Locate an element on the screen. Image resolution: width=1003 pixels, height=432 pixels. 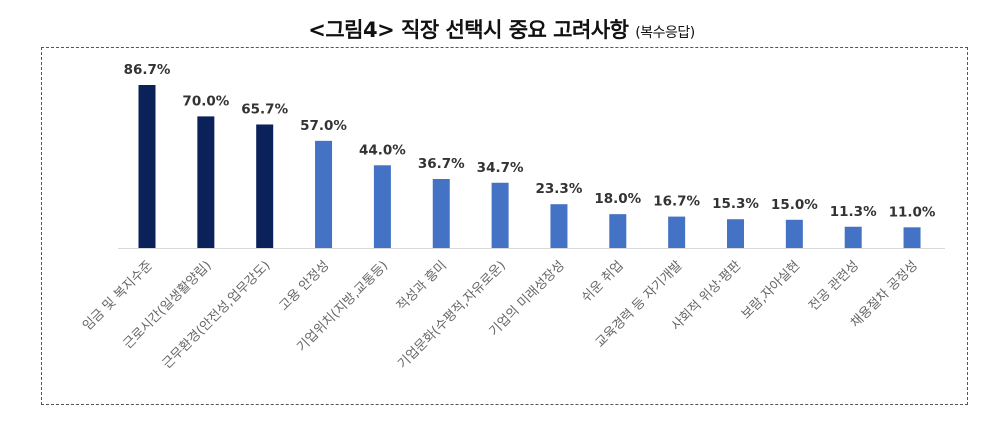
data-label: 86.7% is located at coordinates (147, 70).